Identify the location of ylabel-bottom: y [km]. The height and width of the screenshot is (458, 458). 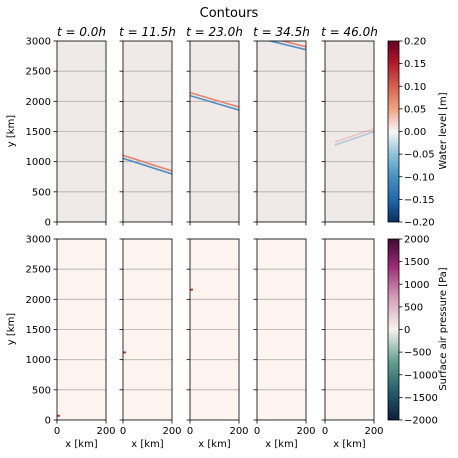
(11, 329).